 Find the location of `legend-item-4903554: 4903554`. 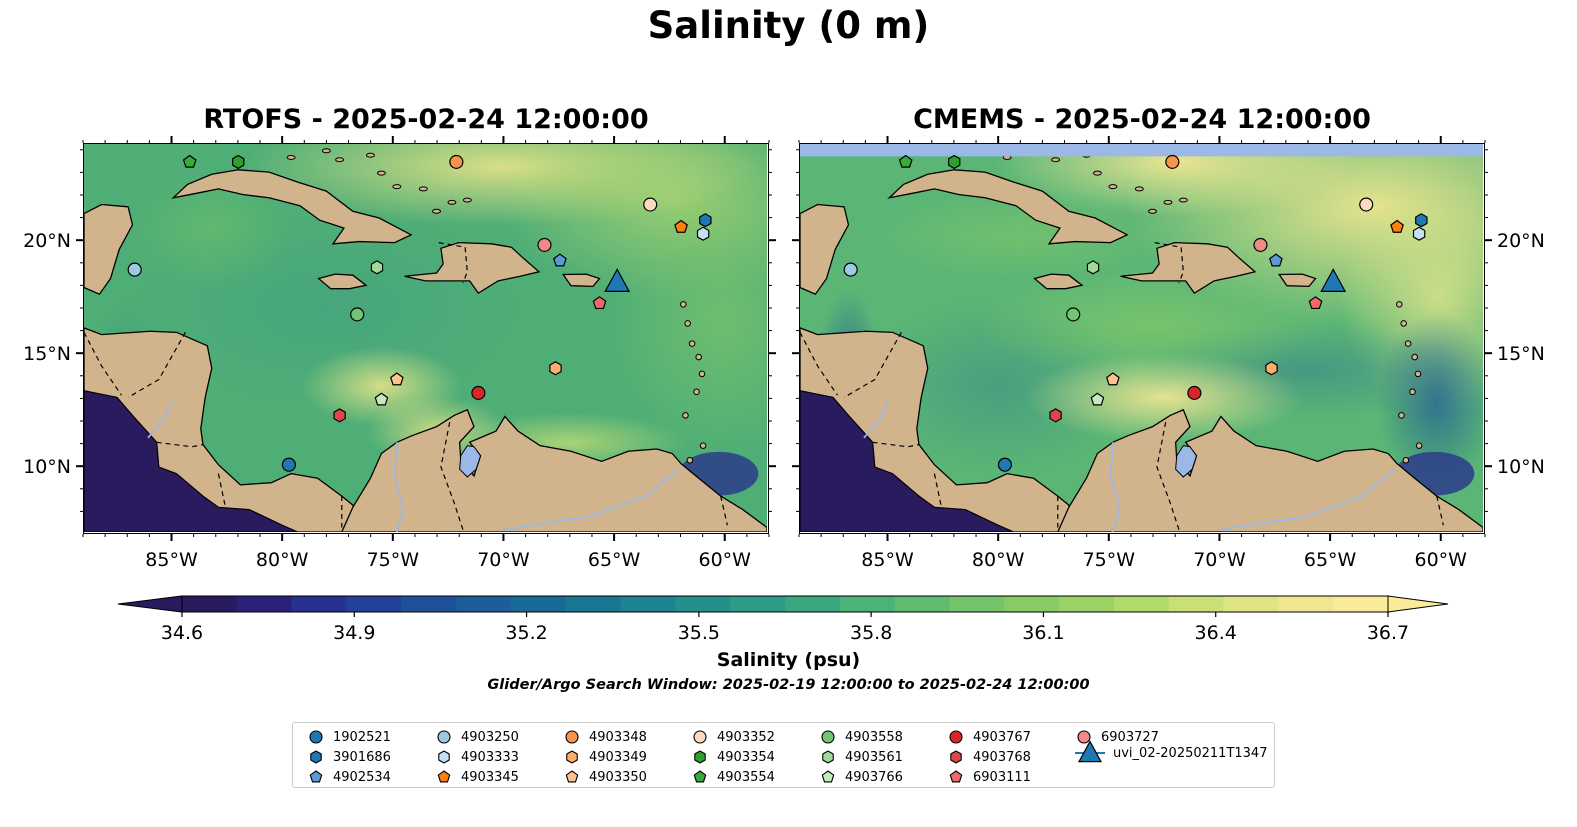

legend-item-4903554: 4903554 is located at coordinates (733, 777).